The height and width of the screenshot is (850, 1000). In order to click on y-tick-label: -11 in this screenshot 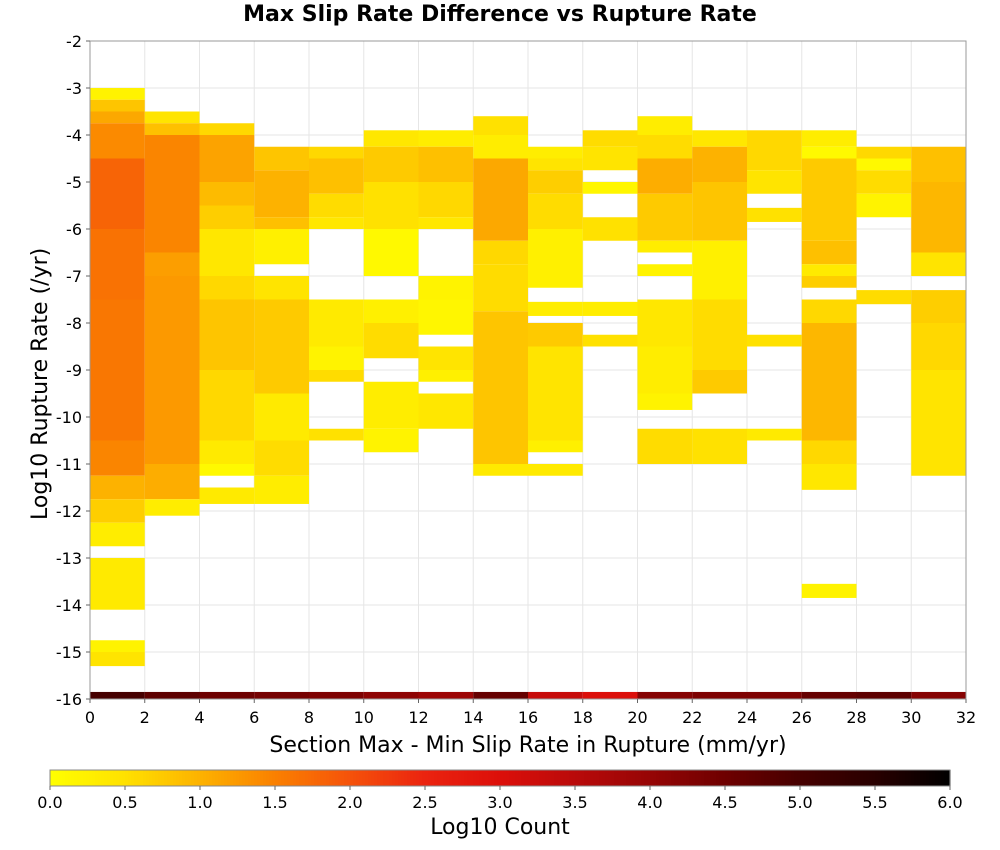, I will do `click(69, 464)`.